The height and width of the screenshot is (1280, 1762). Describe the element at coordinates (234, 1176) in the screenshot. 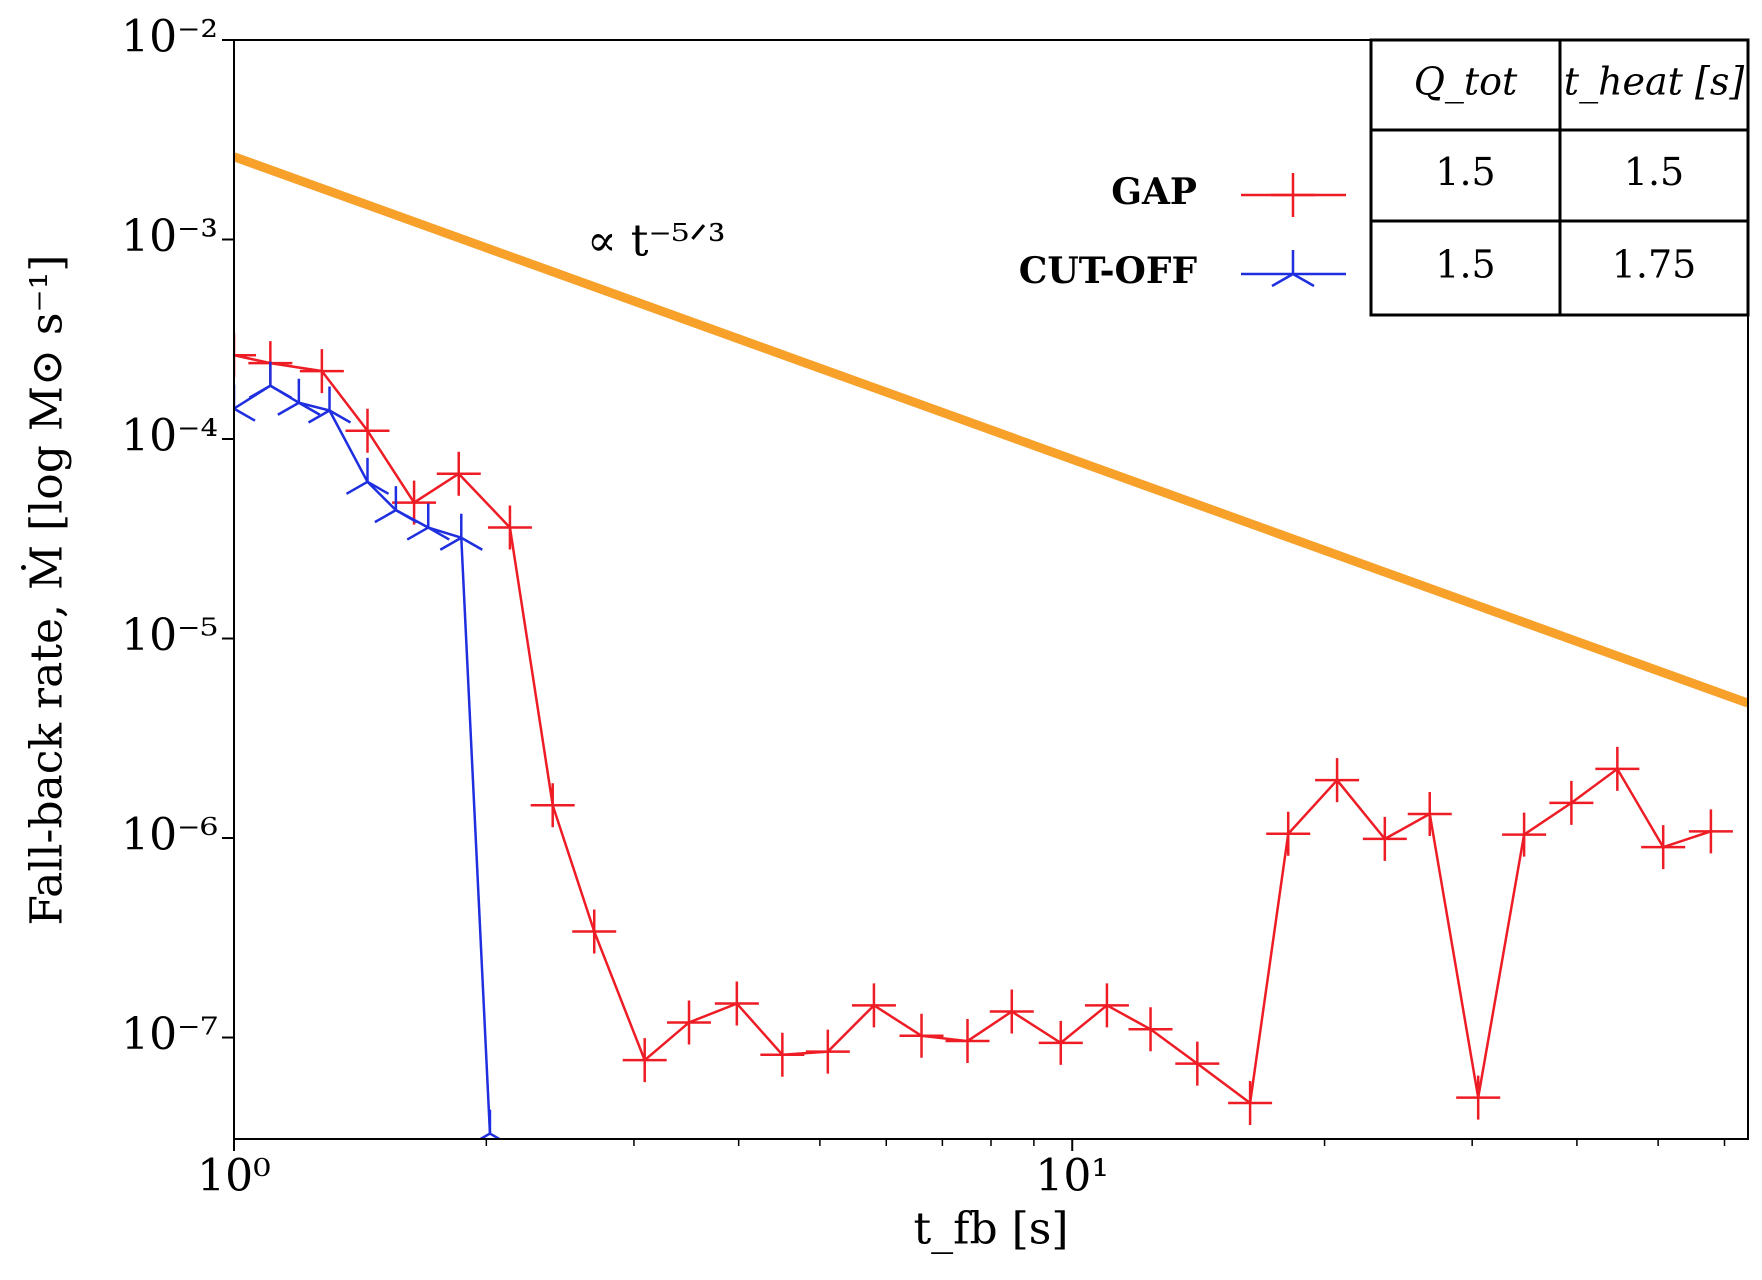

I see `x-tick-label: 10⁰` at that location.